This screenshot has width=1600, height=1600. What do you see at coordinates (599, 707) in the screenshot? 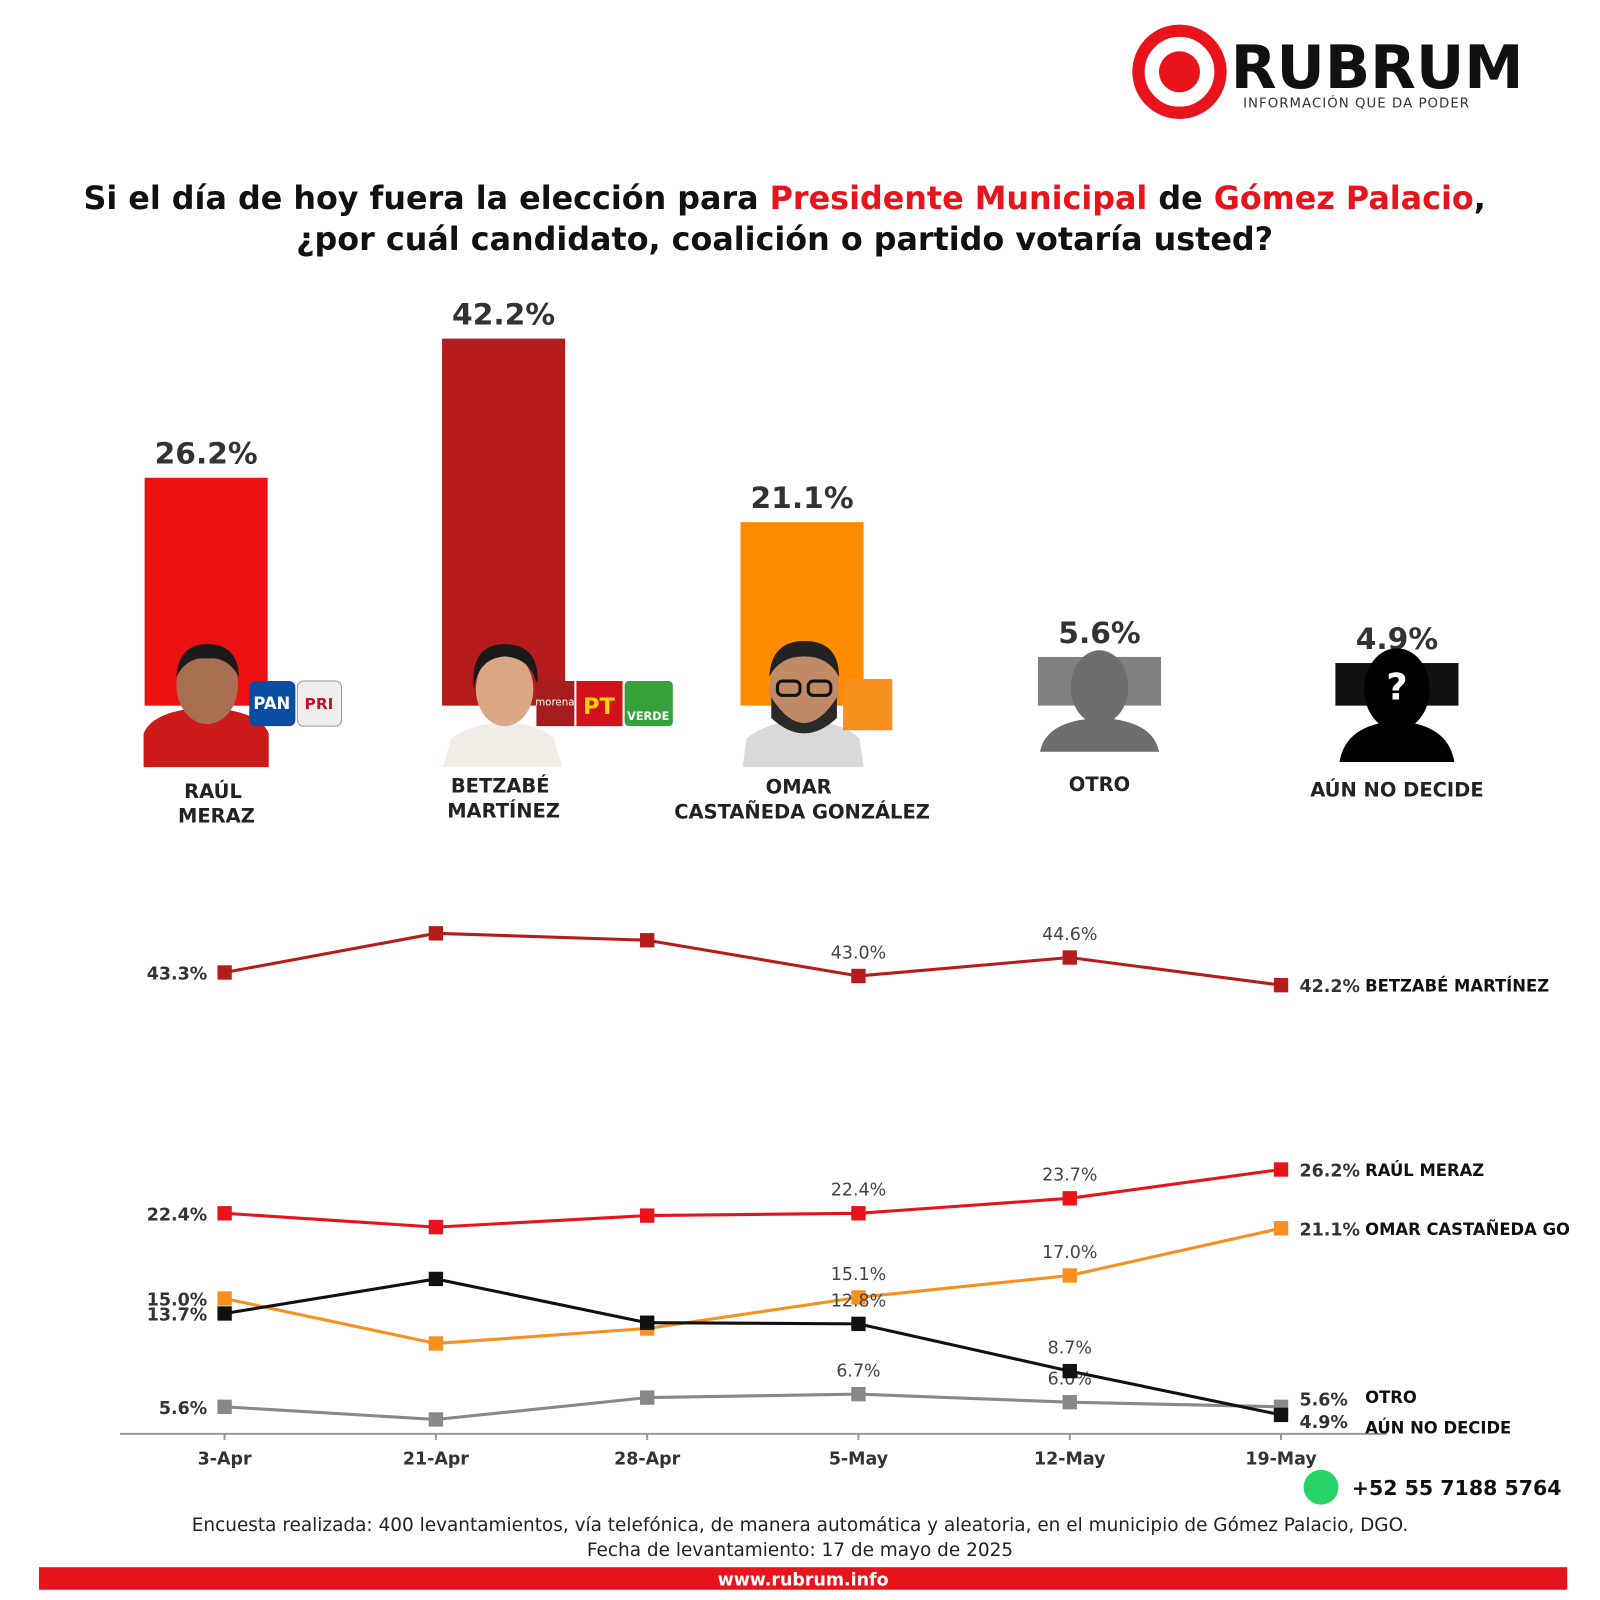
I see `pt-text: PT` at bounding box center [599, 707].